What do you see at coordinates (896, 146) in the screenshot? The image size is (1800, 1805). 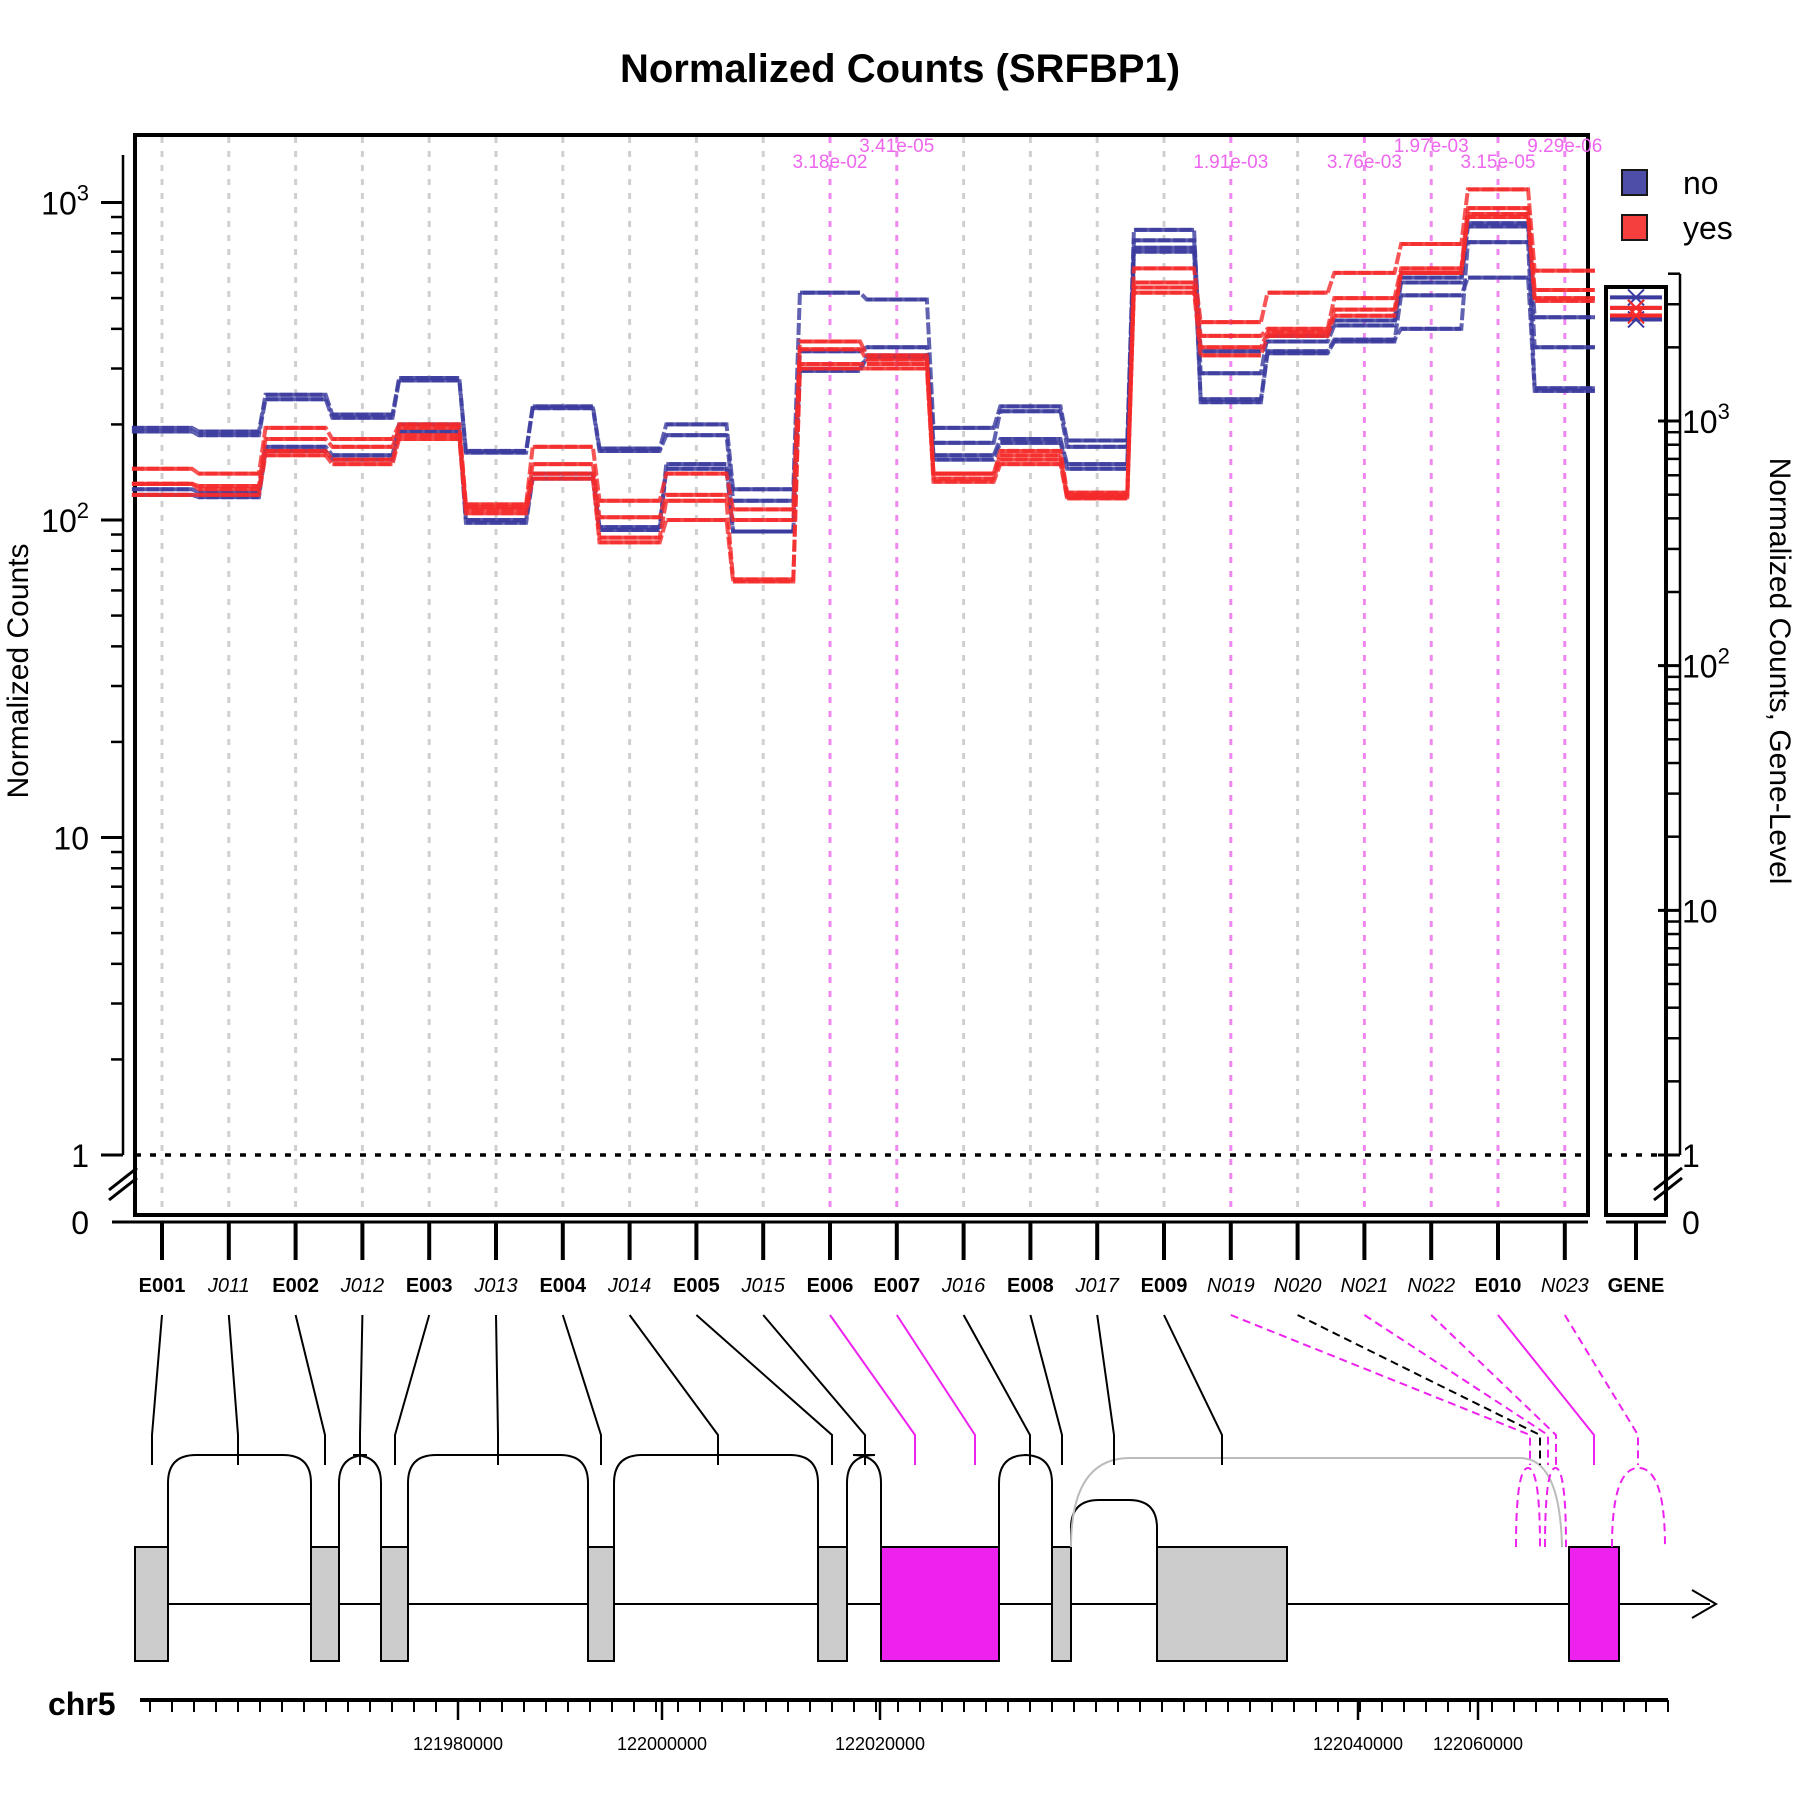 I see `pvalue-label: 3.41e-05` at bounding box center [896, 146].